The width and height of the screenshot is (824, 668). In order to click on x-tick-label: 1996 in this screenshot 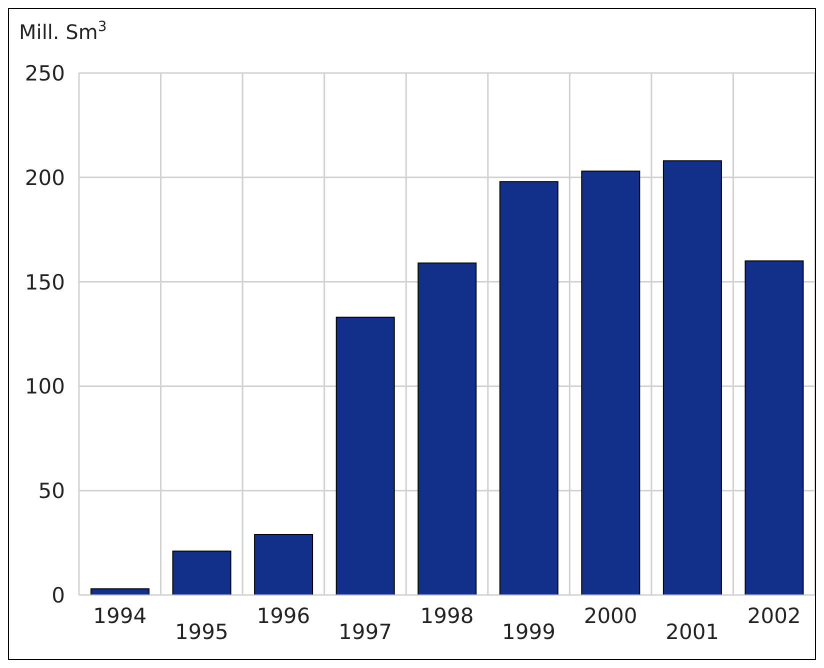, I will do `click(283, 616)`.